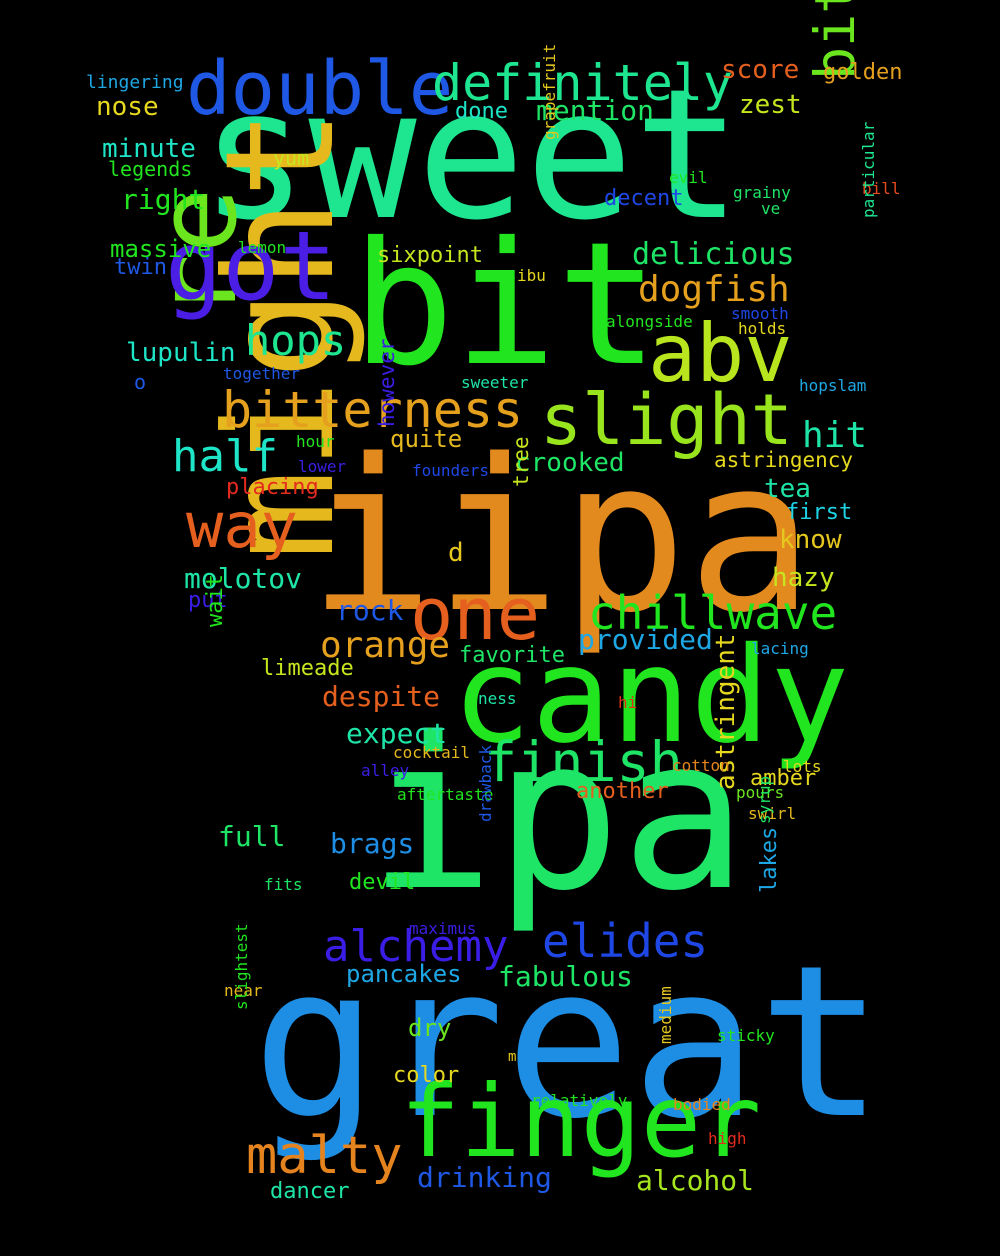 The height and width of the screenshot is (1256, 1000). What do you see at coordinates (385, 645) in the screenshot?
I see `word-orange: orange` at bounding box center [385, 645].